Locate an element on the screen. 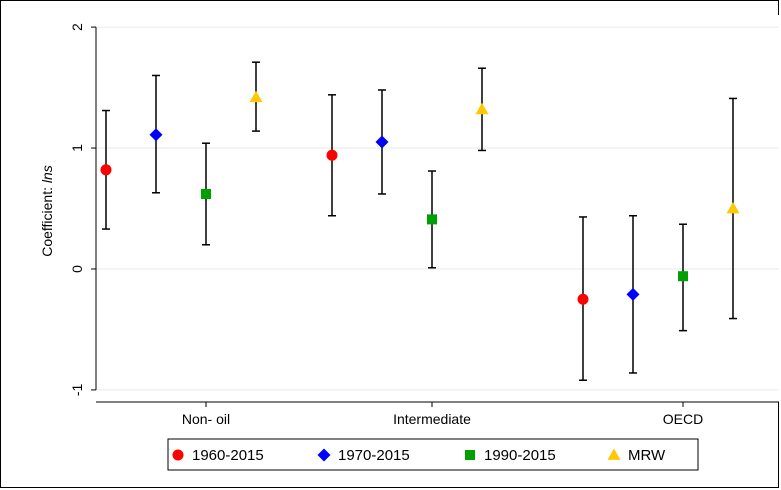  x-tick-label-0: Non- oil is located at coordinates (206, 419).